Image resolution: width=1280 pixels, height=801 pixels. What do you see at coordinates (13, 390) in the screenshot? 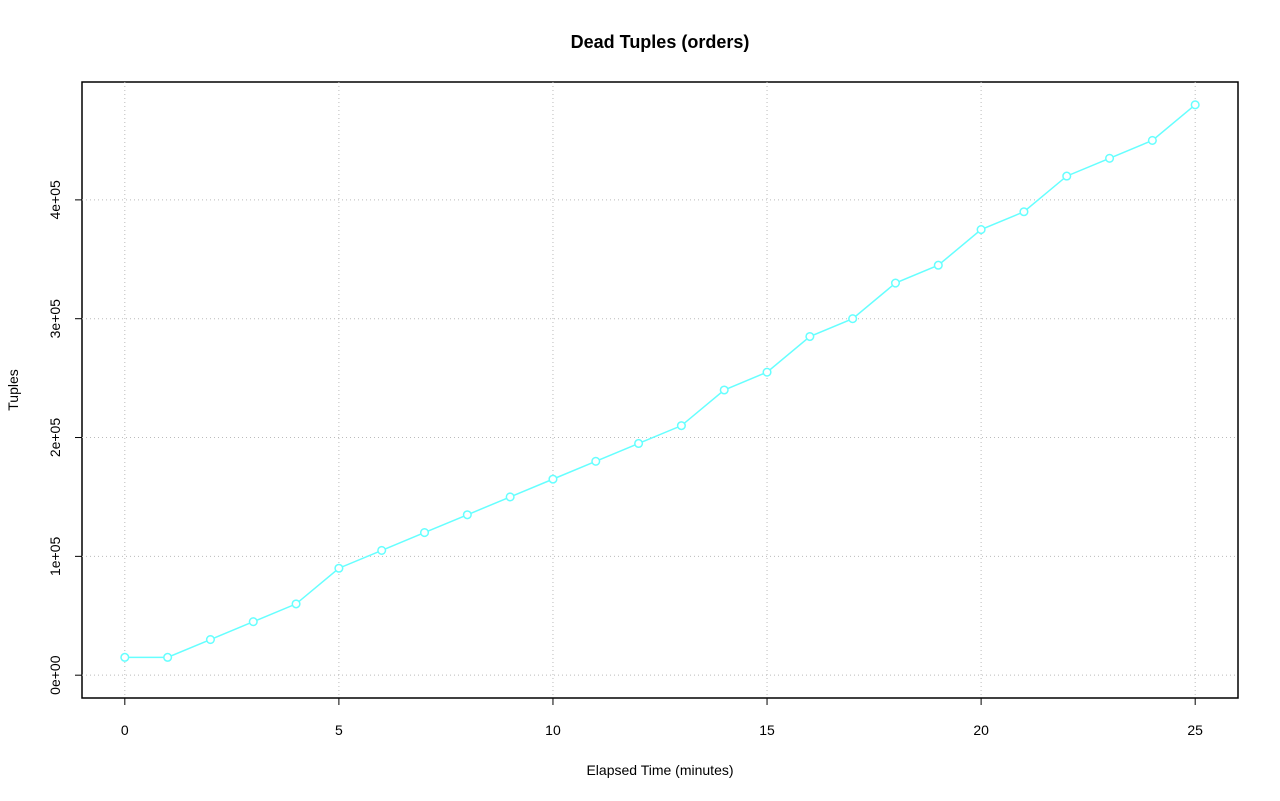
I see `y-axis-label: Tuples` at bounding box center [13, 390].